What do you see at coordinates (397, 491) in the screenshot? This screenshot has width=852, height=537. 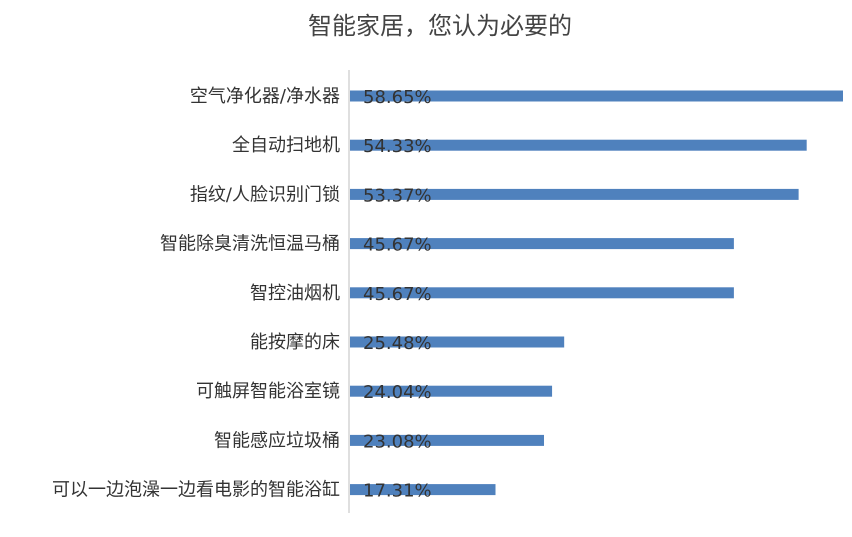 I see `data-label: 17.31%` at bounding box center [397, 491].